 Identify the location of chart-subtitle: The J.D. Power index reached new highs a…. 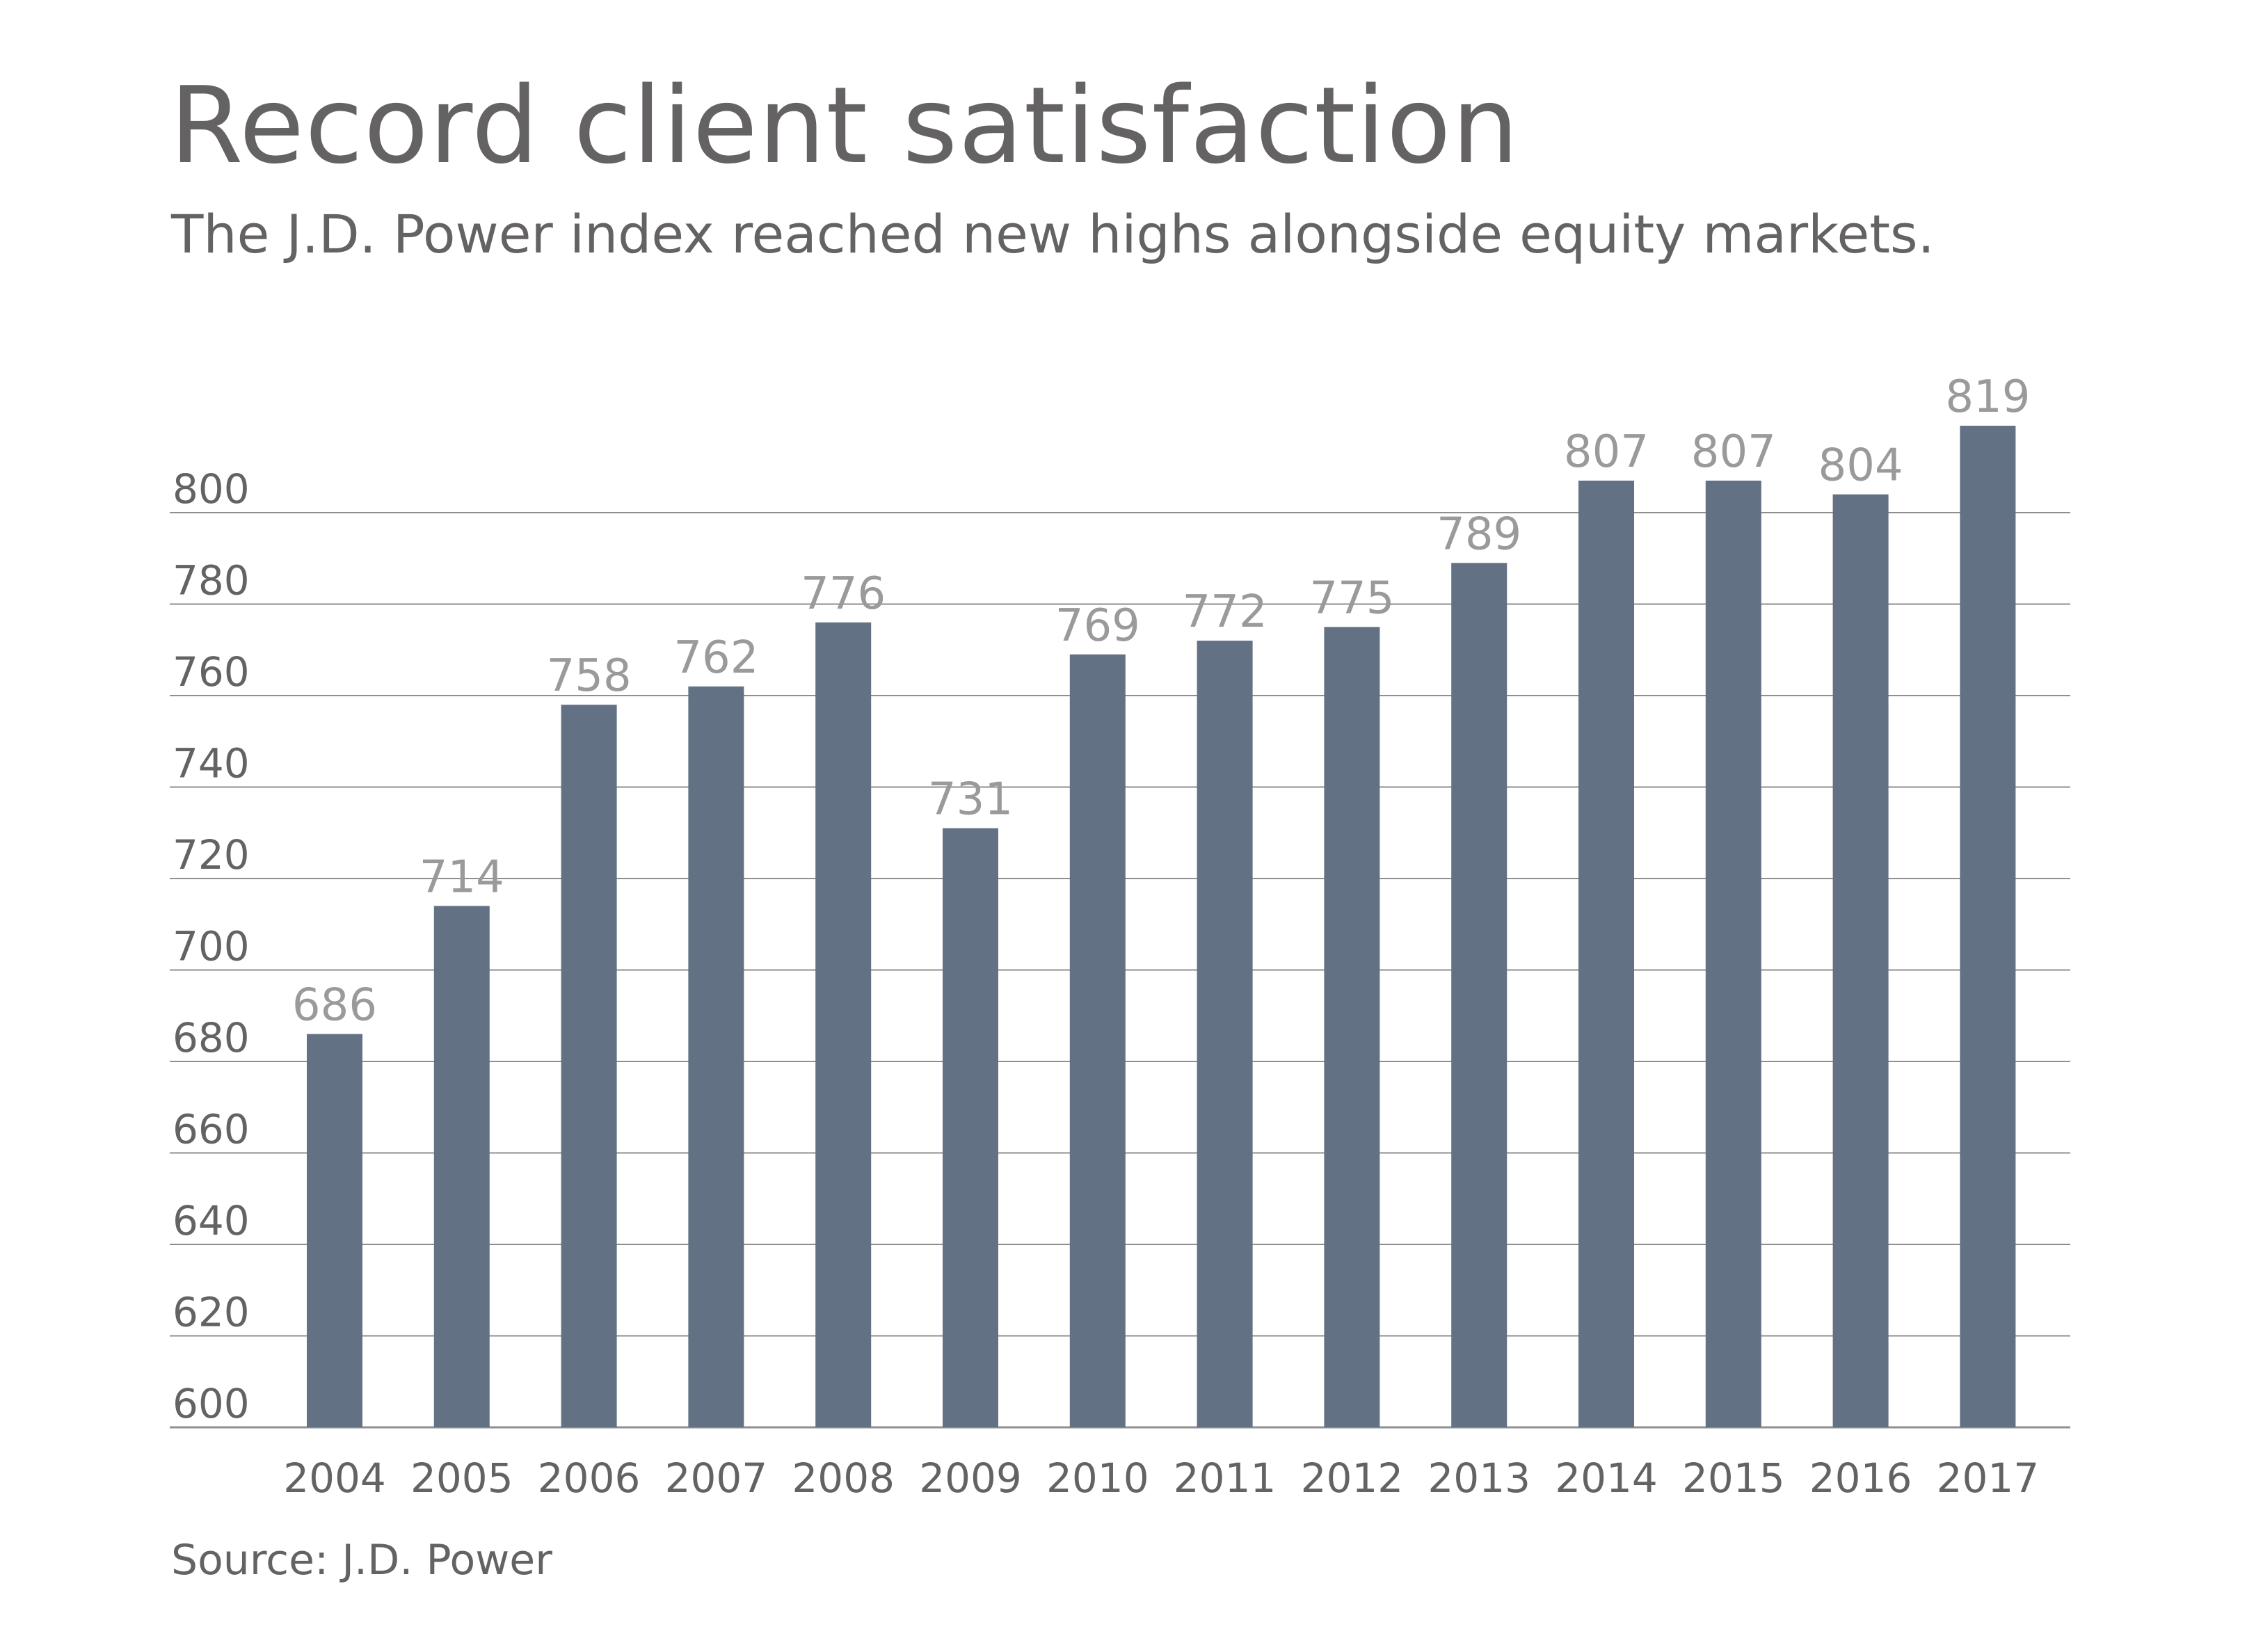
(1053, 234).